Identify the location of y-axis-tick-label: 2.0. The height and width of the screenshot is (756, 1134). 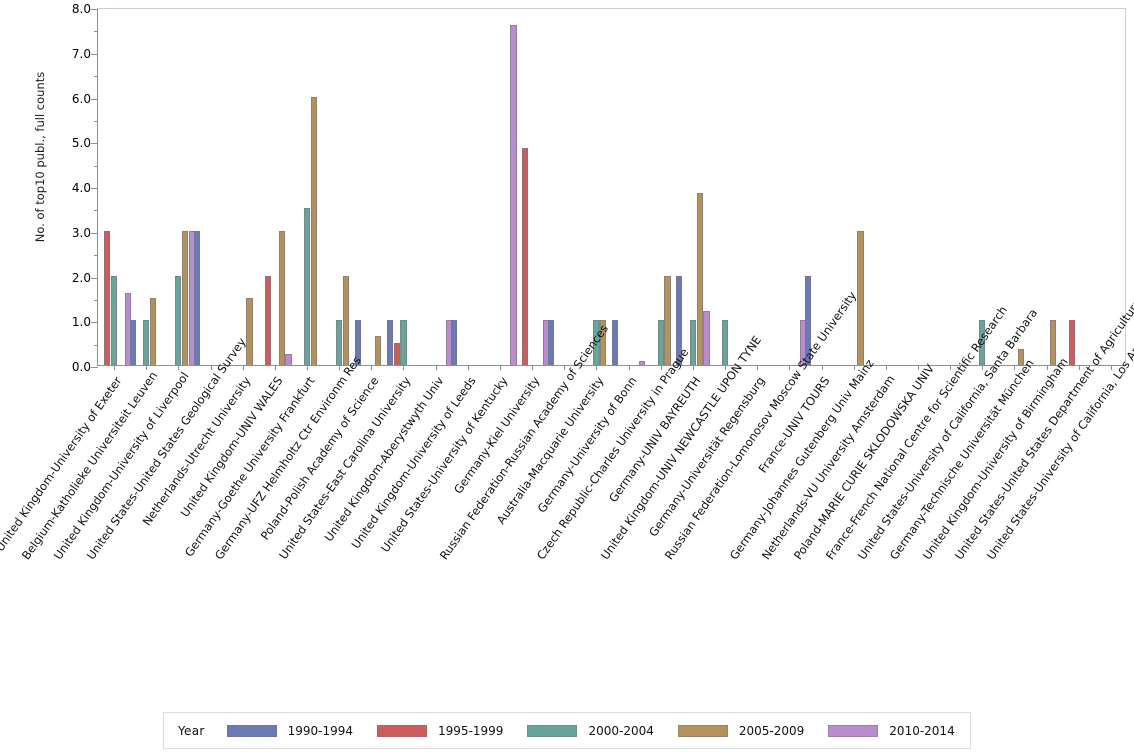
(81, 277).